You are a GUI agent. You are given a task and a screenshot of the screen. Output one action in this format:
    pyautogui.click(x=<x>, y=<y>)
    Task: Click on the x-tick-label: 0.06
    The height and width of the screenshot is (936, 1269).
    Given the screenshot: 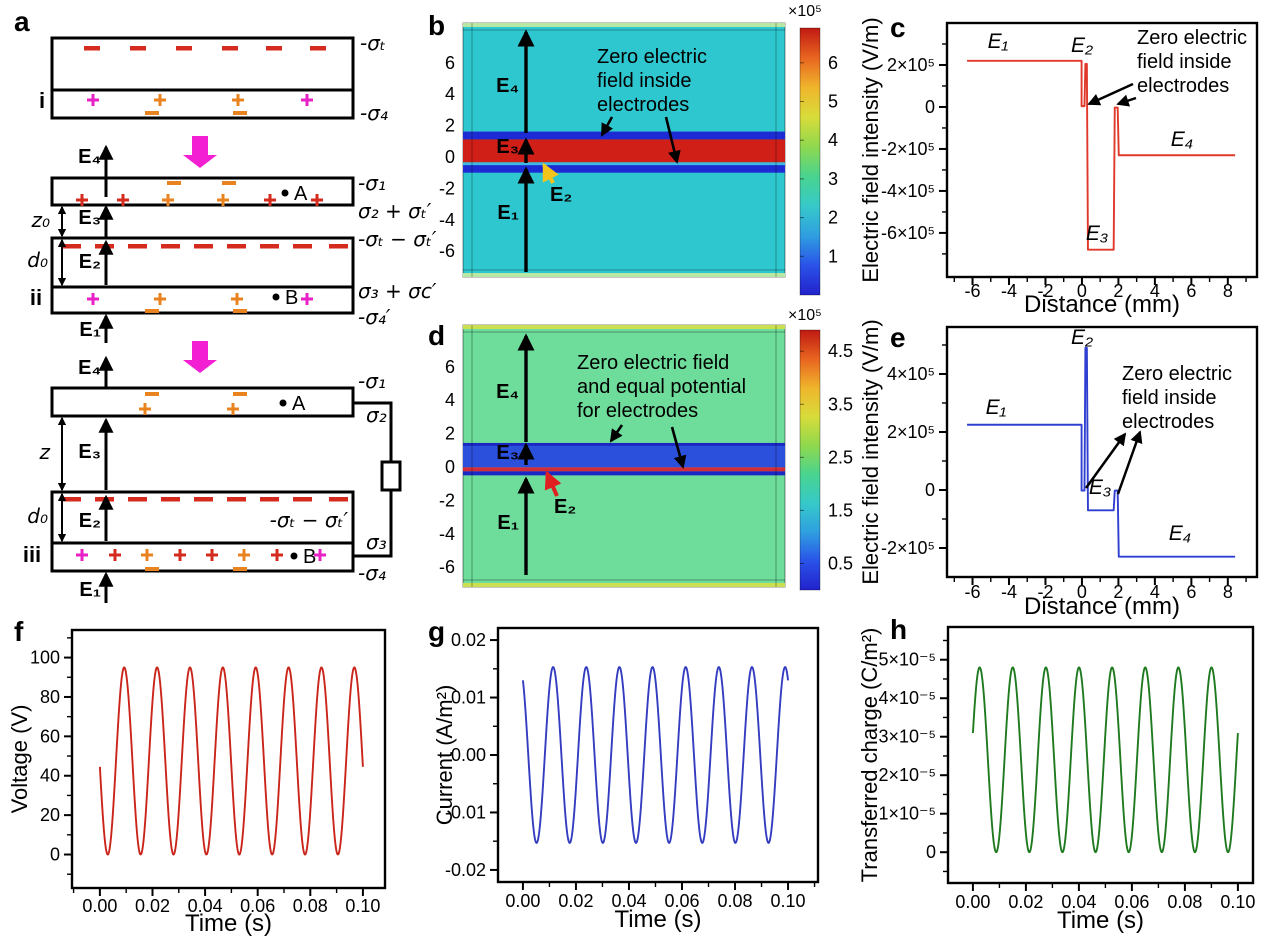 What is the action you would take?
    pyautogui.click(x=1131, y=902)
    